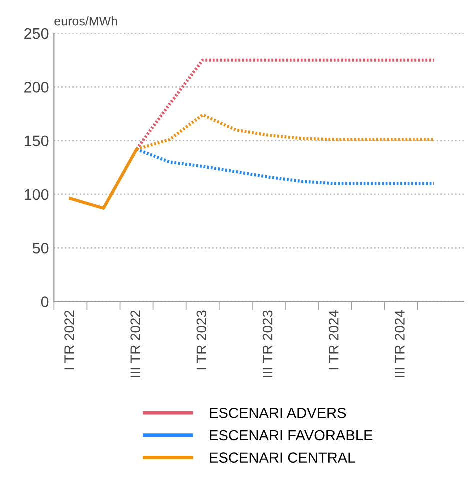 This screenshot has height=479, width=471. What do you see at coordinates (69, 340) in the screenshot?
I see `x-tick-label: I TR 2022` at bounding box center [69, 340].